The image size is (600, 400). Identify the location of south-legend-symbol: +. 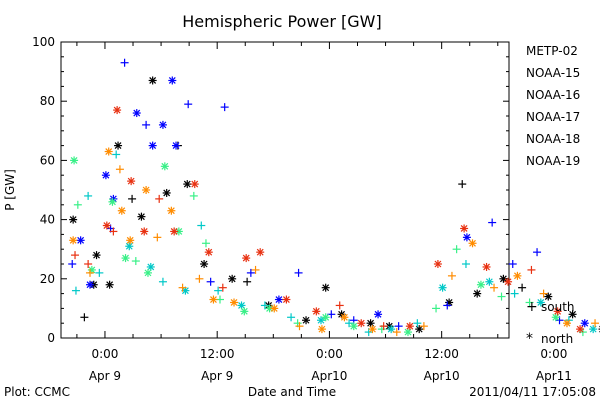
(532, 307).